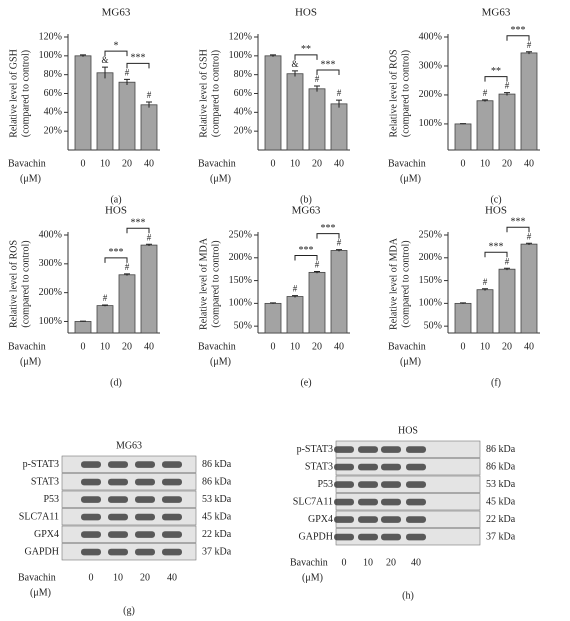  What do you see at coordinates (240, 280) in the screenshot?
I see `y-tick-label: 150%` at bounding box center [240, 280].